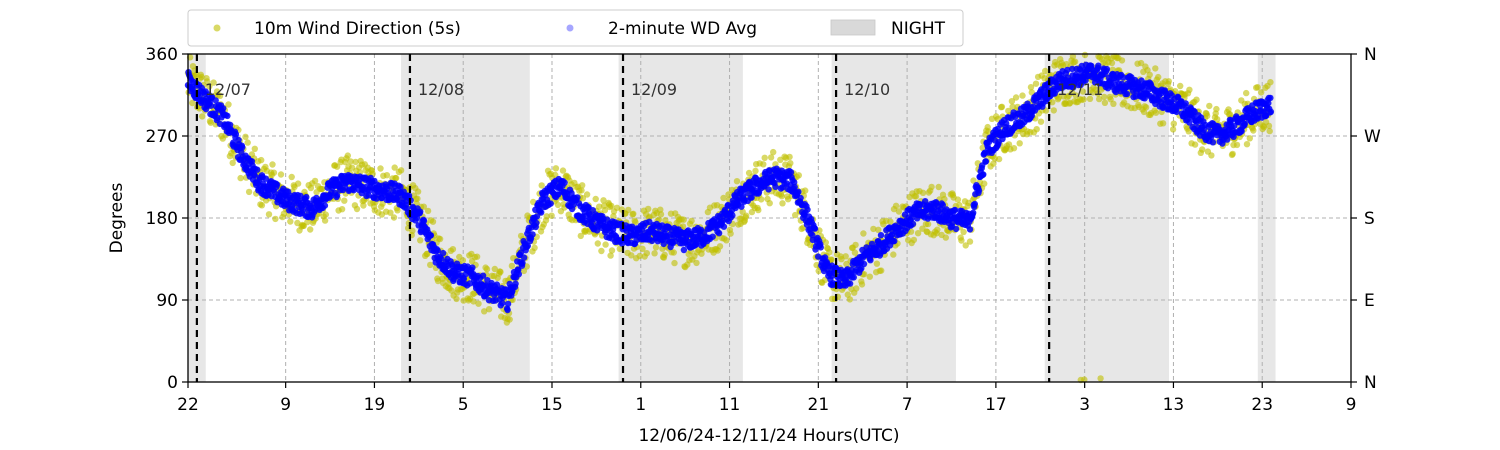 The image size is (1500, 450). What do you see at coordinates (552, 405) in the screenshot?
I see `x-tick-label-4: 15` at bounding box center [552, 405].